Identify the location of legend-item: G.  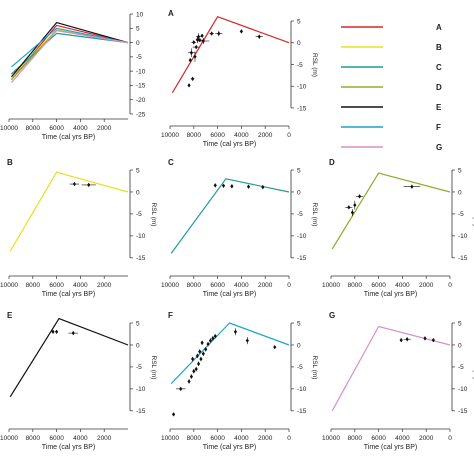
(391, 147).